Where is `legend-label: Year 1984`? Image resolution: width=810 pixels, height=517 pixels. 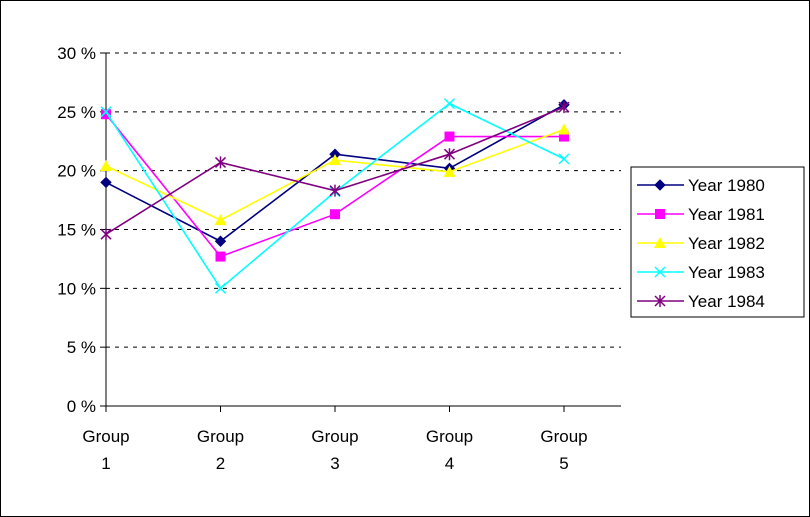 legend-label: Year 1984 is located at coordinates (726, 301).